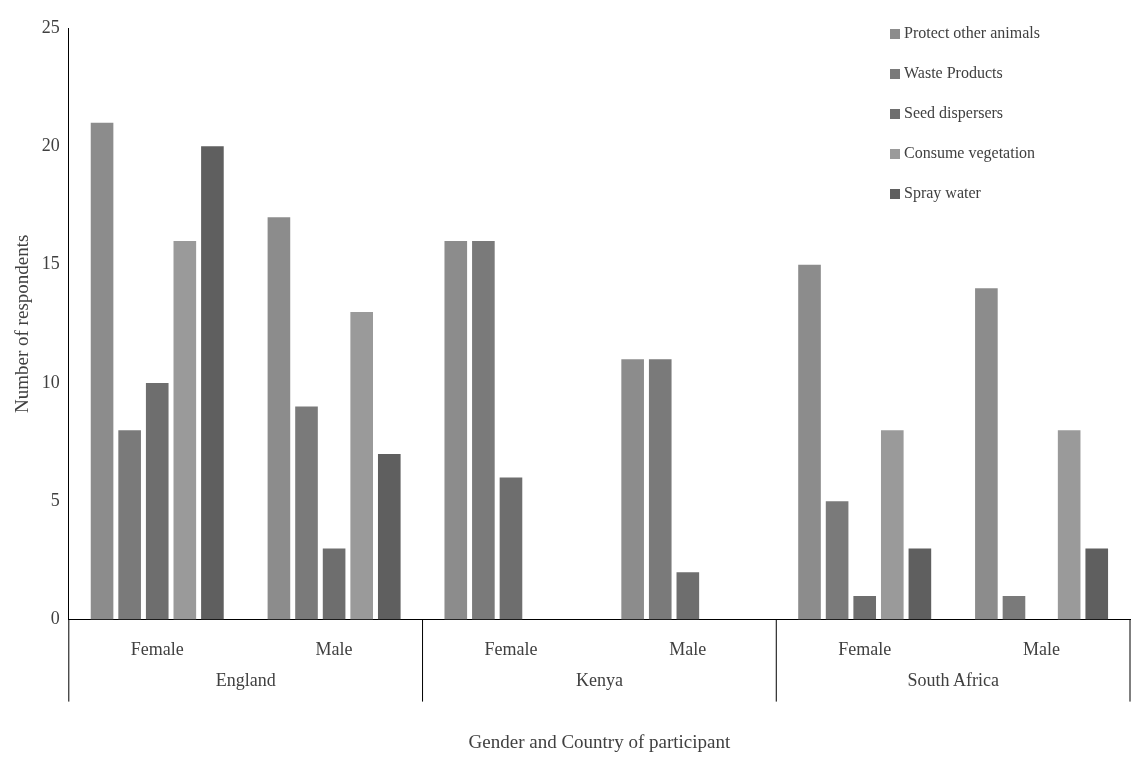 The width and height of the screenshot is (1148, 767). I want to click on y-tick-label: 0, so click(55, 618).